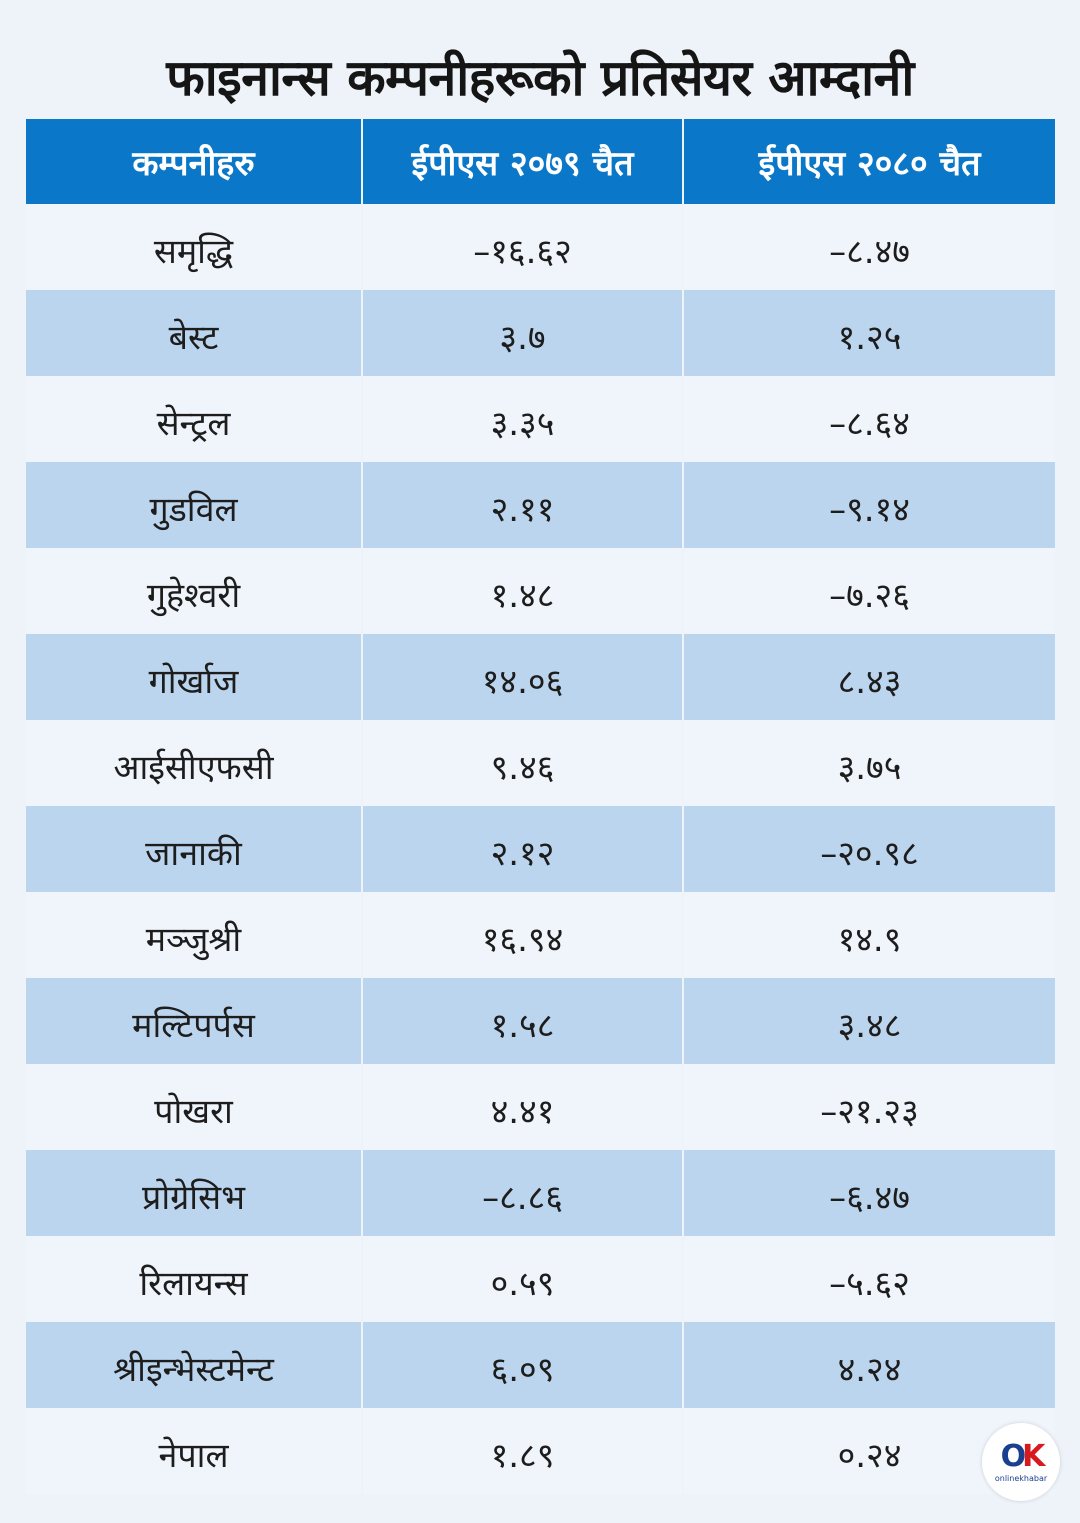  I want to click on eps-2079-cell: ०.५९, so click(523, 1279).